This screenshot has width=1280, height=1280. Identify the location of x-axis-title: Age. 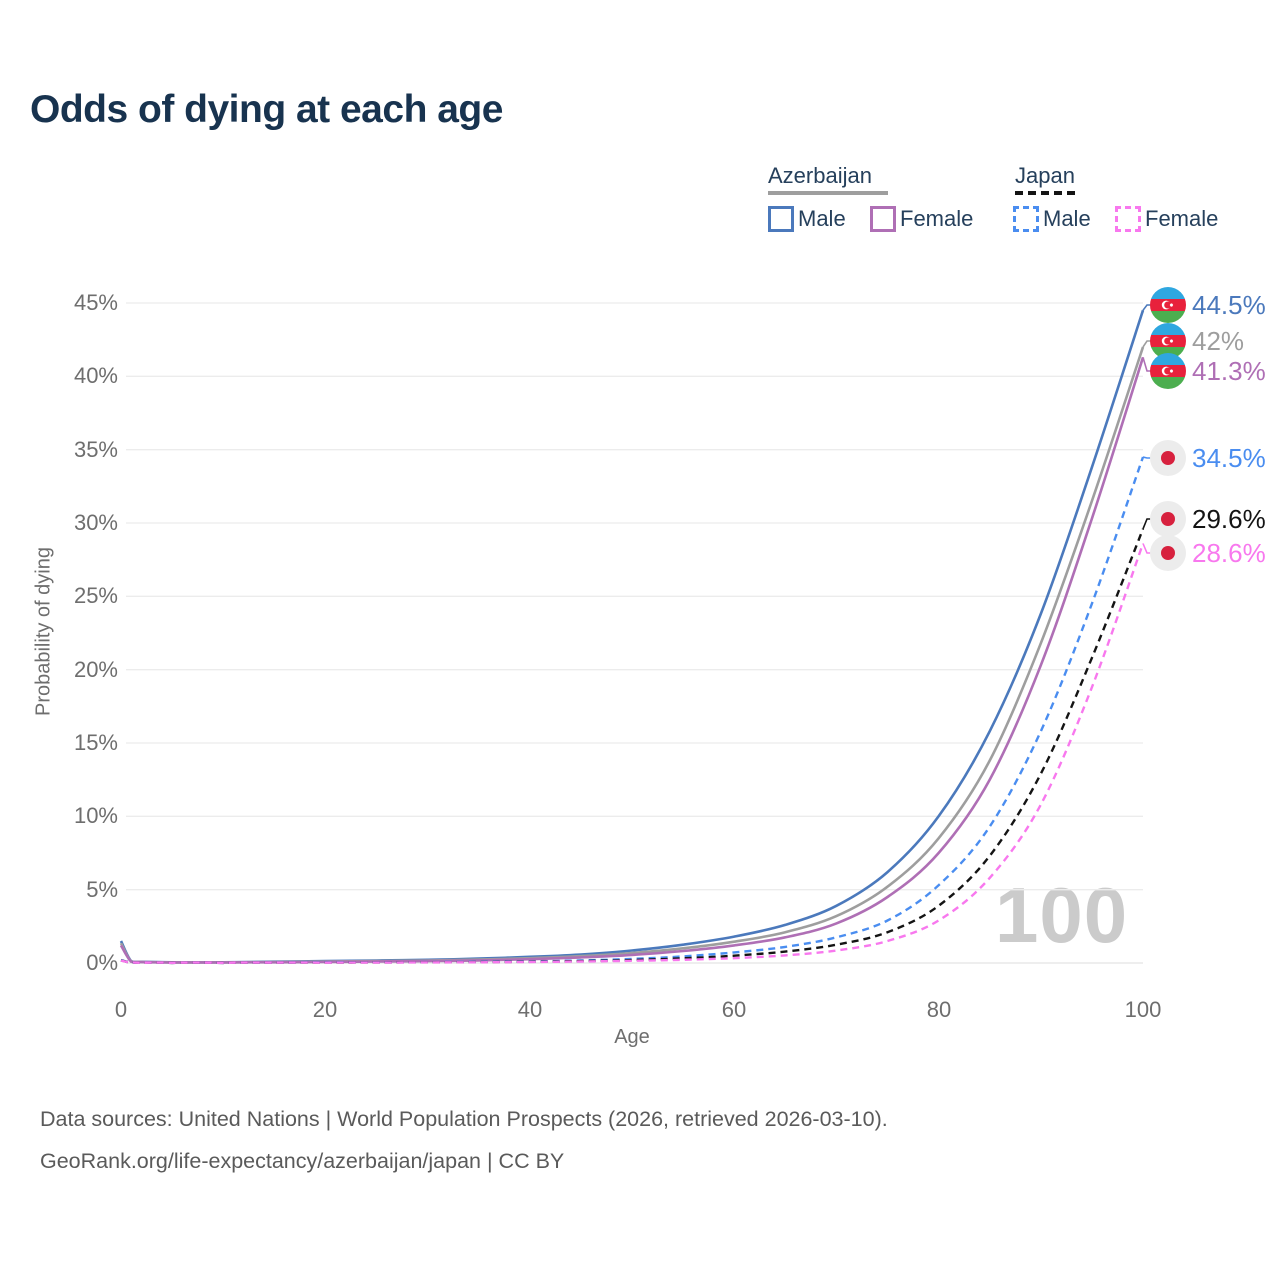
(632, 1037).